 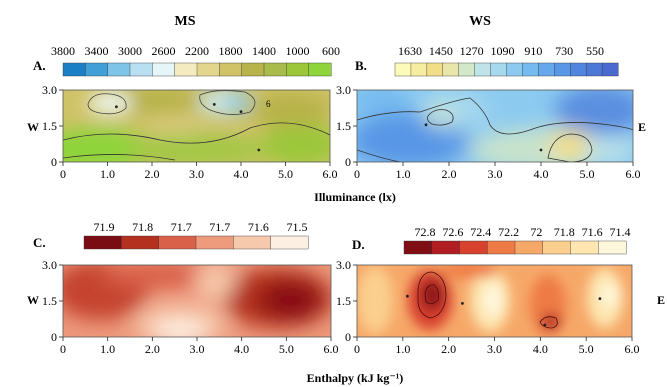 I want to click on y-tick-label: 1.5, so click(x=343, y=301).